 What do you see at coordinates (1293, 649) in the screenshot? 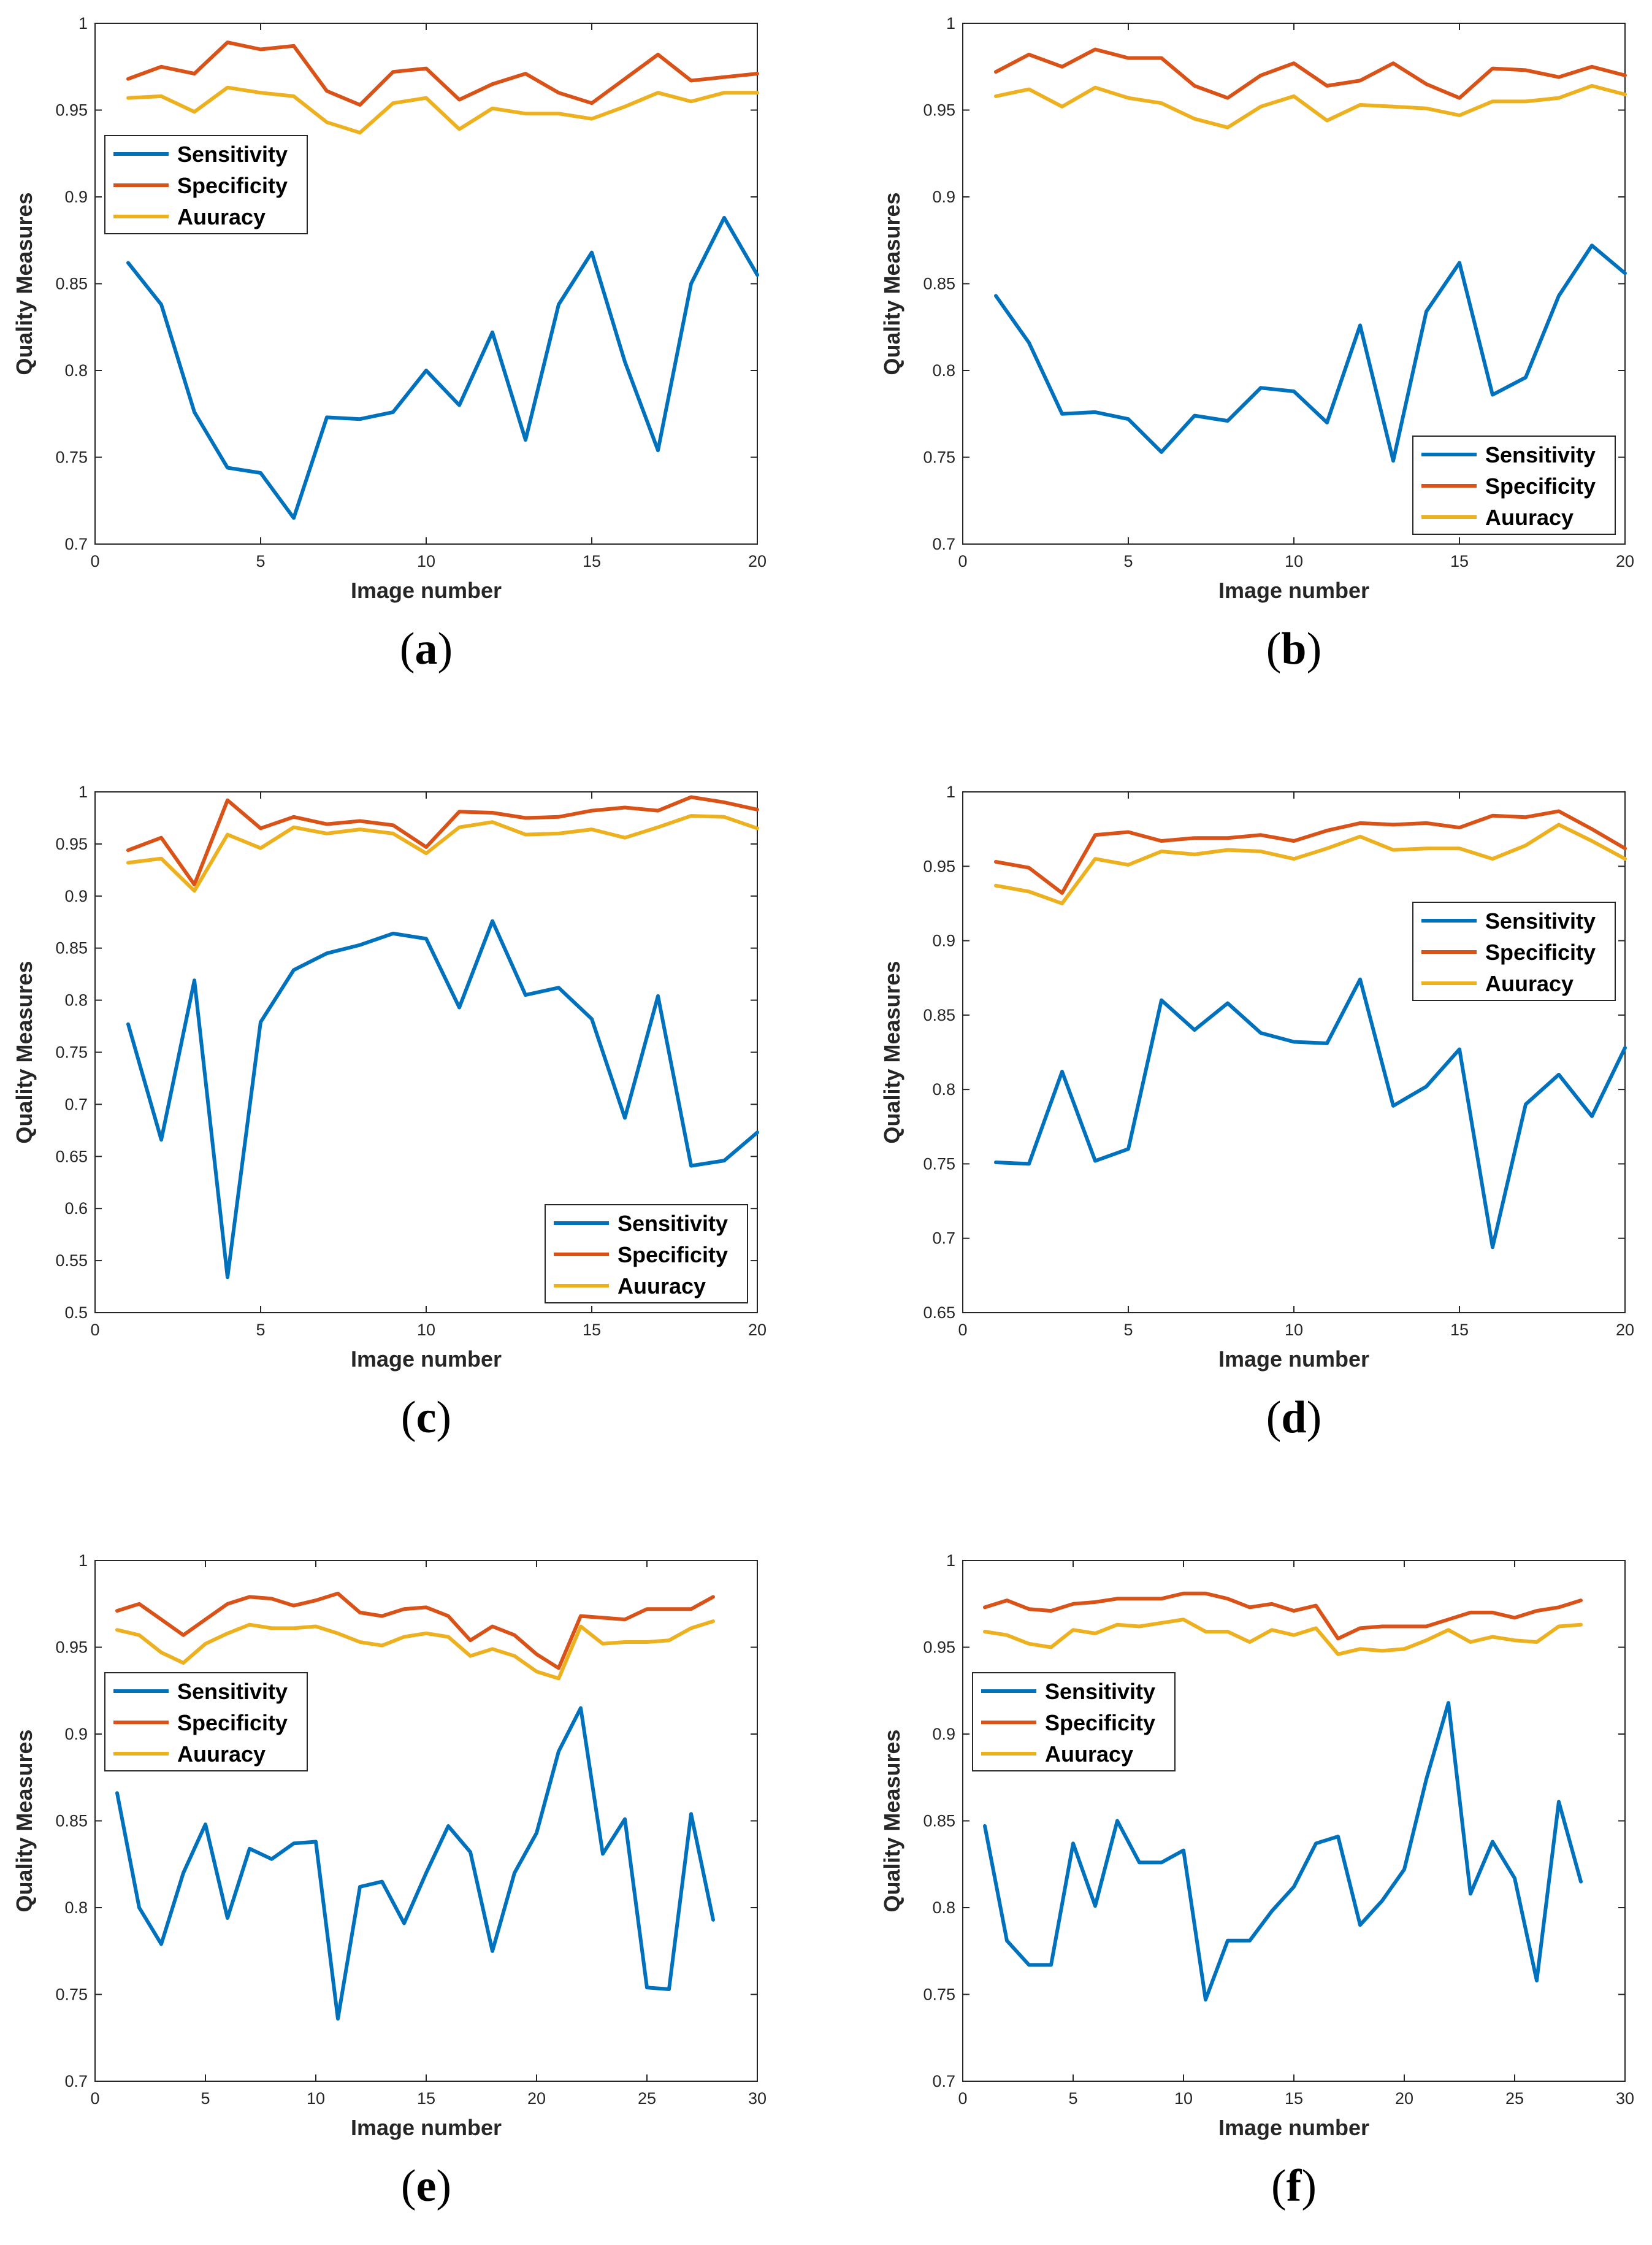
I see `panel-caption-letter: b` at bounding box center [1293, 649].